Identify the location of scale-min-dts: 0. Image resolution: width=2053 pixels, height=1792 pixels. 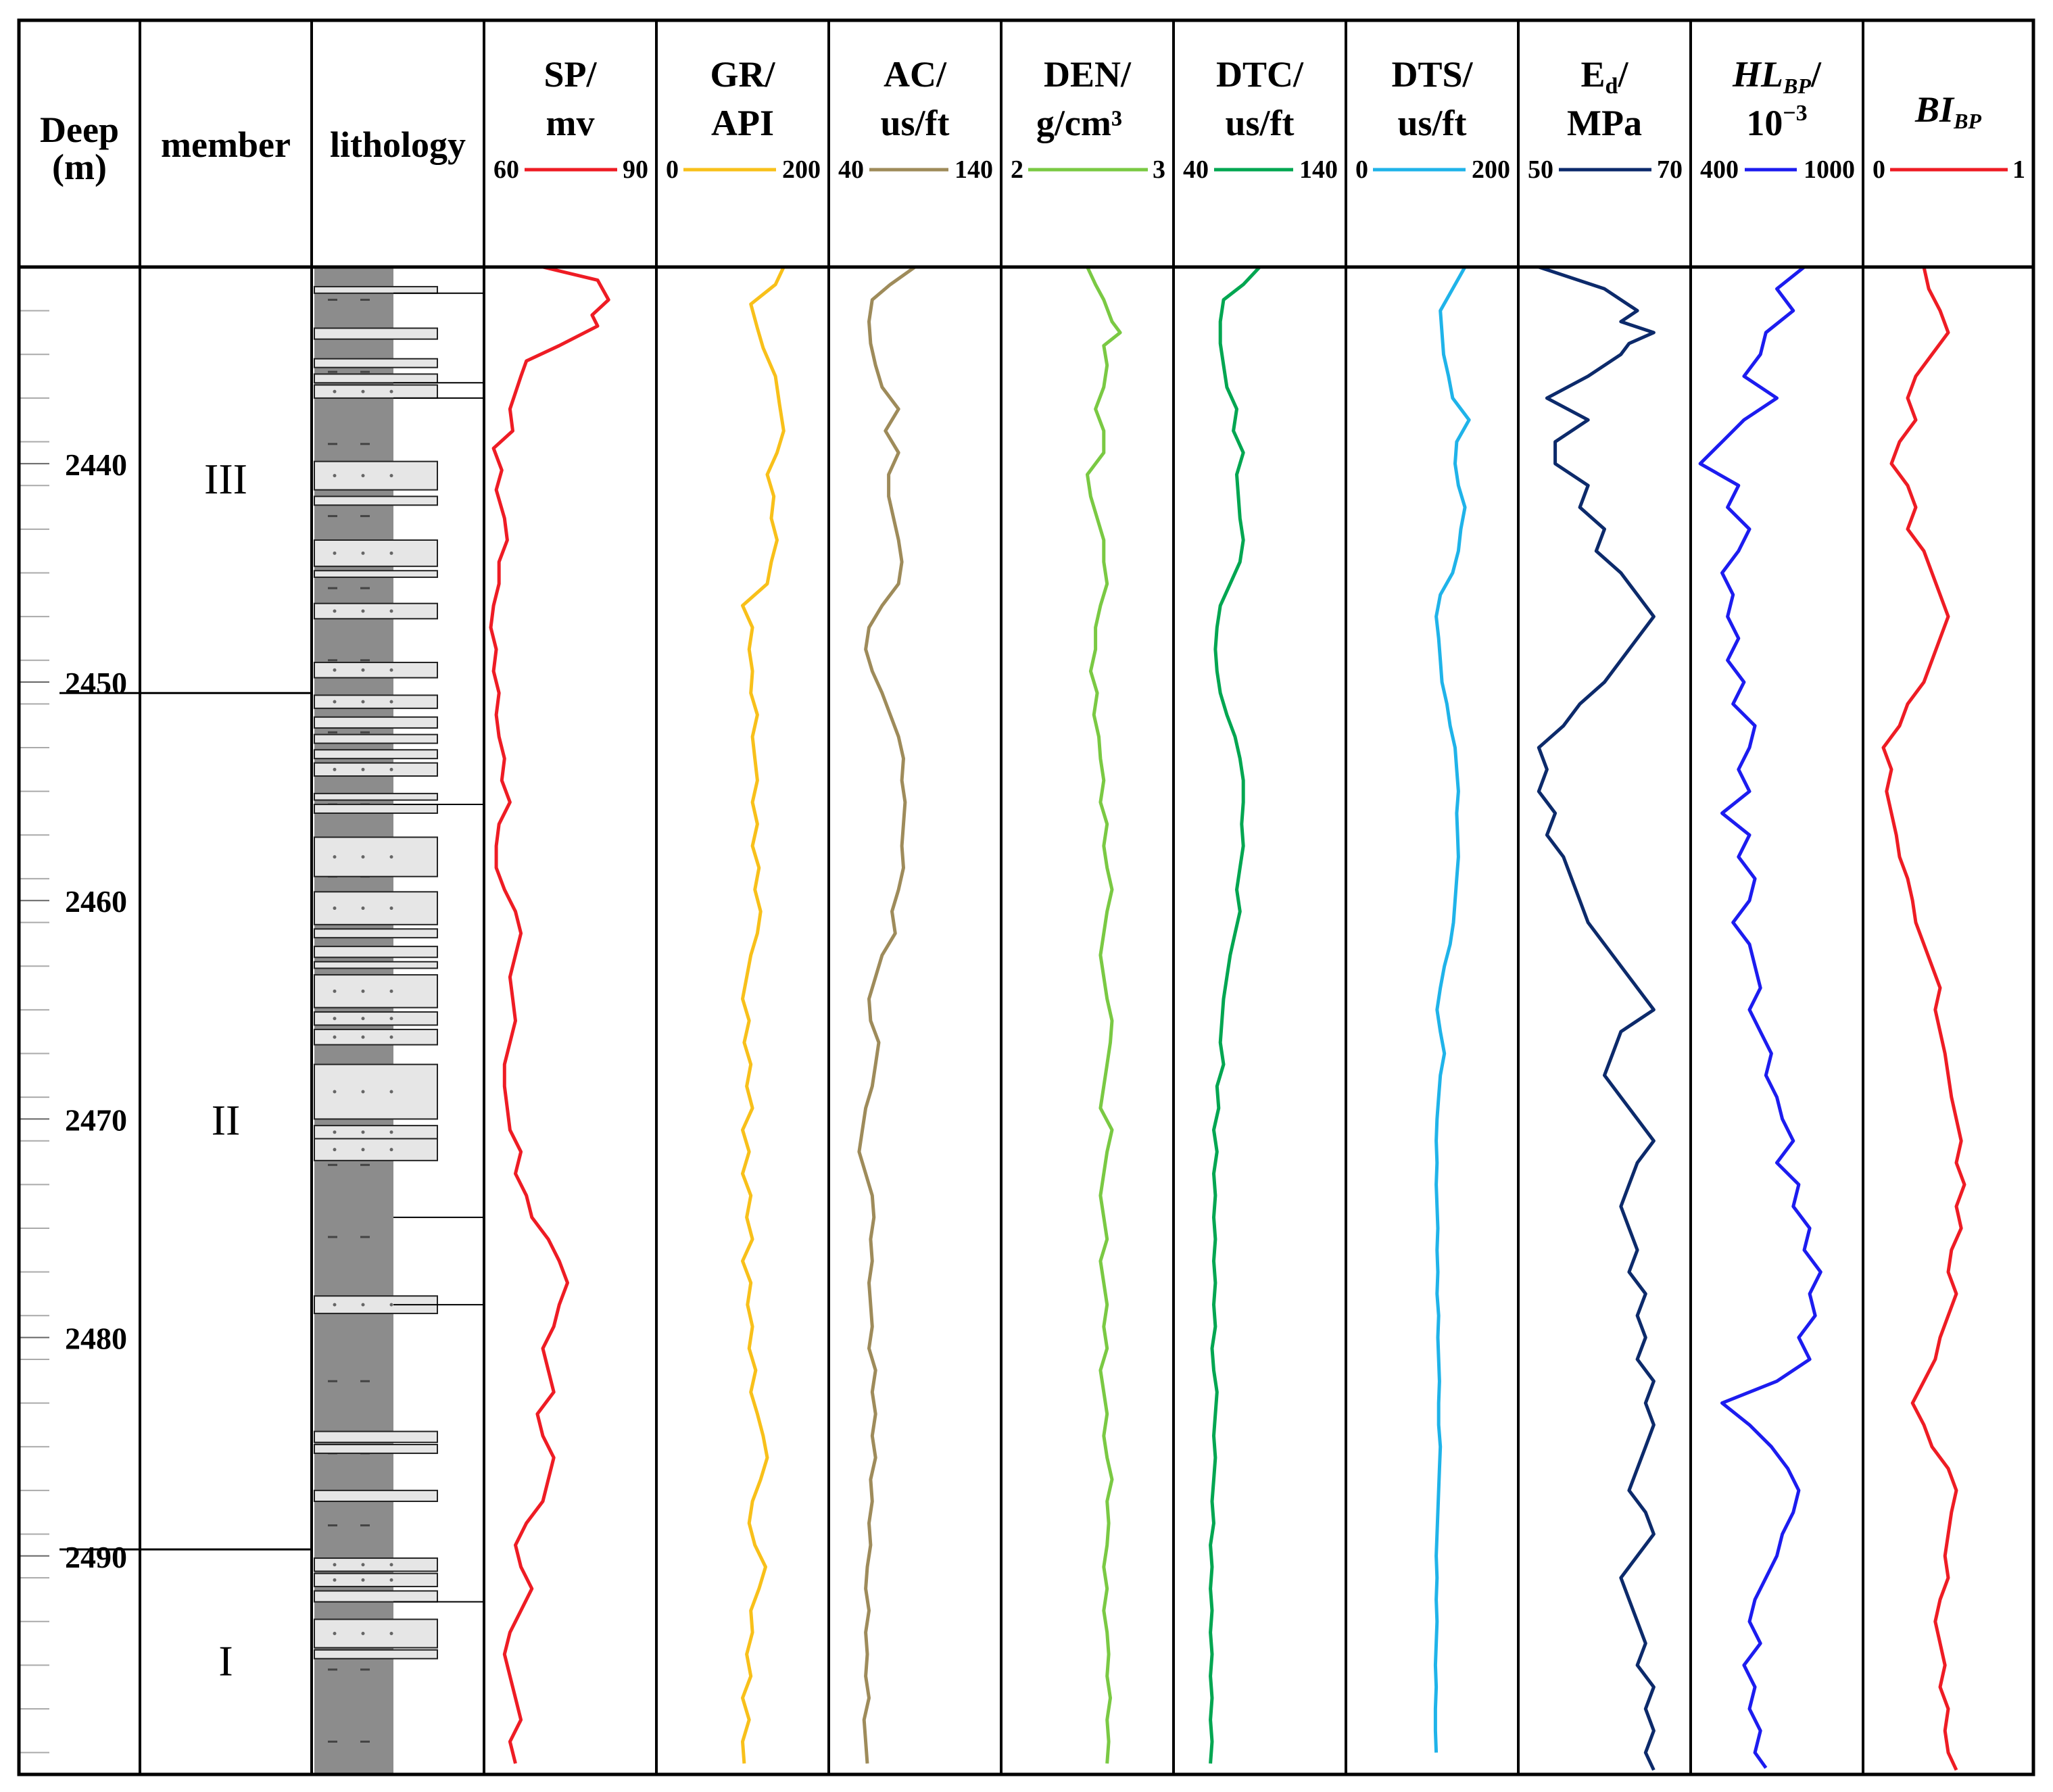
(1361, 169).